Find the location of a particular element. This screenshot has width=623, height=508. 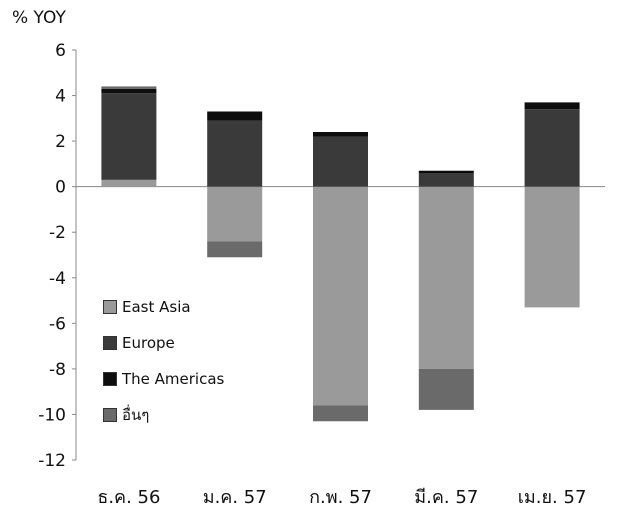

y-tick-label: 2 is located at coordinates (60, 142).